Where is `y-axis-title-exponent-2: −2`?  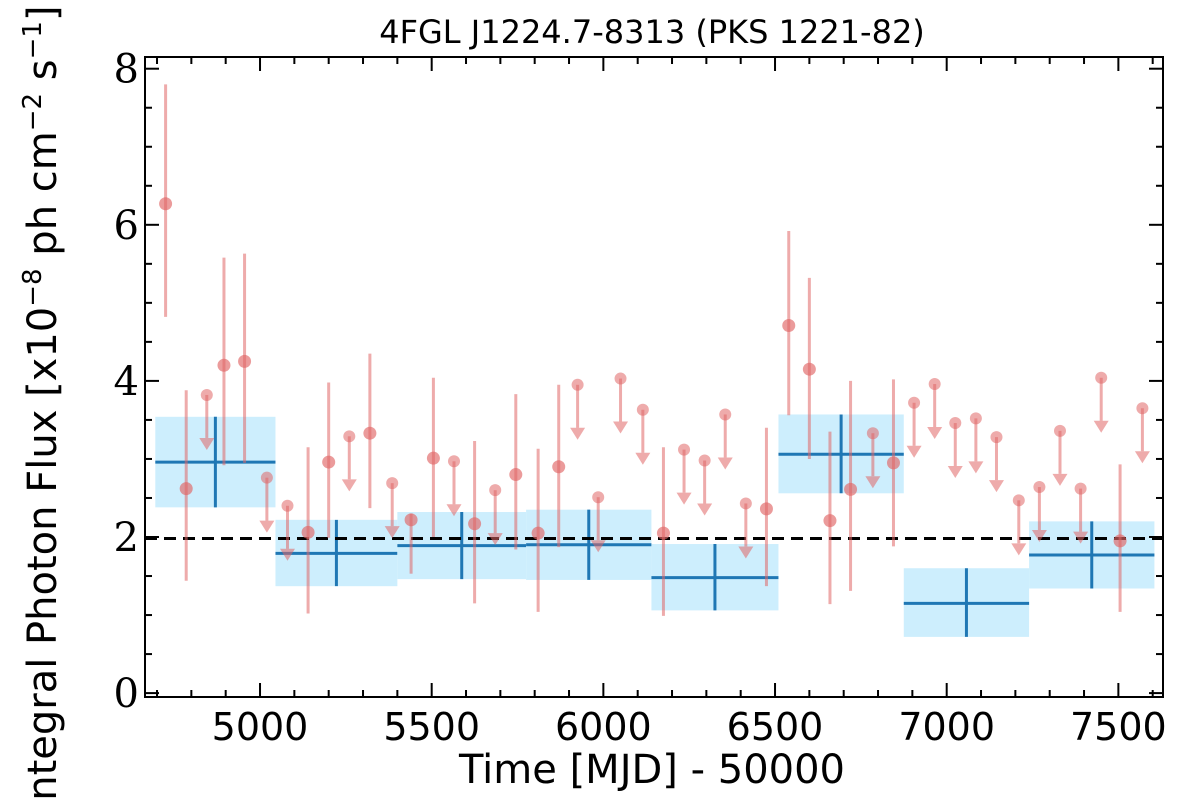 y-axis-title-exponent-2: −2 is located at coordinates (33, 112).